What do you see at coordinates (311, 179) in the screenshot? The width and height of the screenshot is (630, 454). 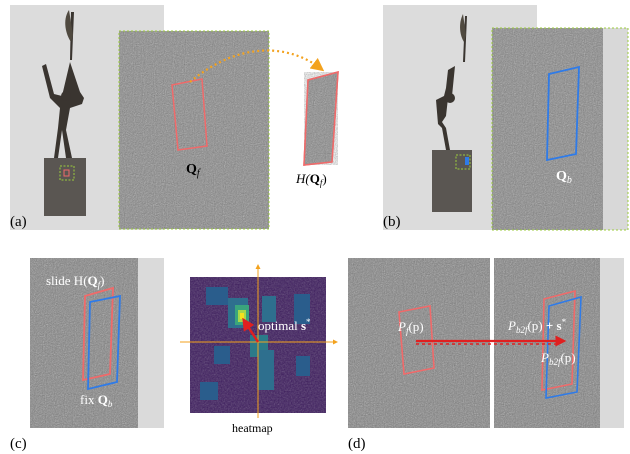 I see `label-h-qf: H(Qf)` at bounding box center [311, 179].